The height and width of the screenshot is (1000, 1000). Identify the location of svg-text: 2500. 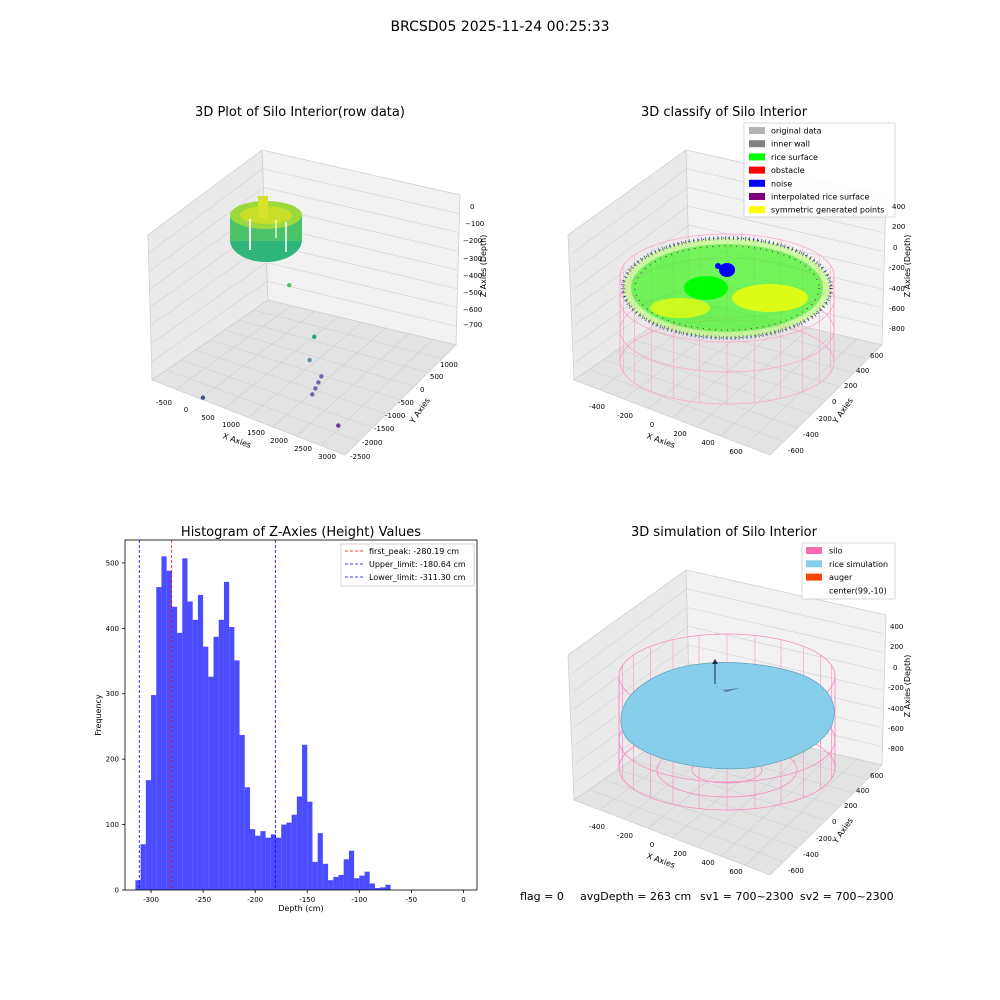
(303, 449).